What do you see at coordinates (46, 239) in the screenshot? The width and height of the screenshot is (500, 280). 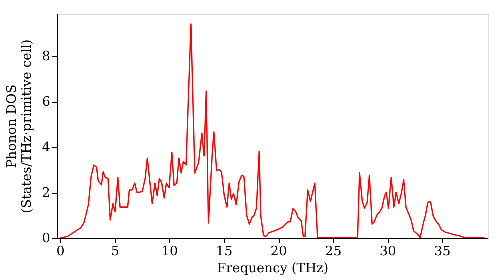 I see `y-tick-label: 0` at bounding box center [46, 239].